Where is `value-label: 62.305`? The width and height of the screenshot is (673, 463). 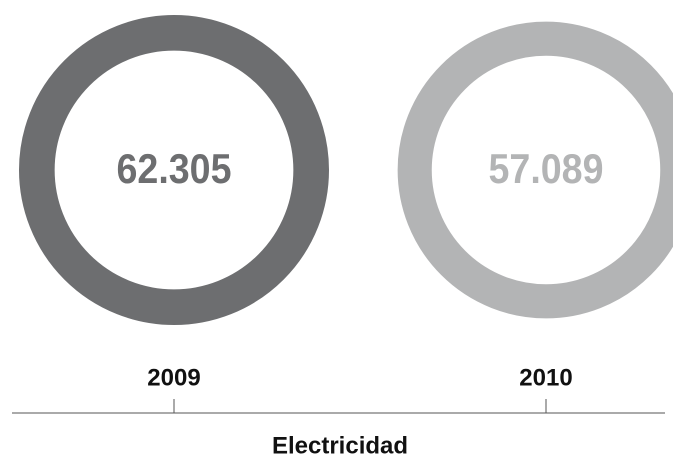 value-label: 62.305 is located at coordinates (174, 168).